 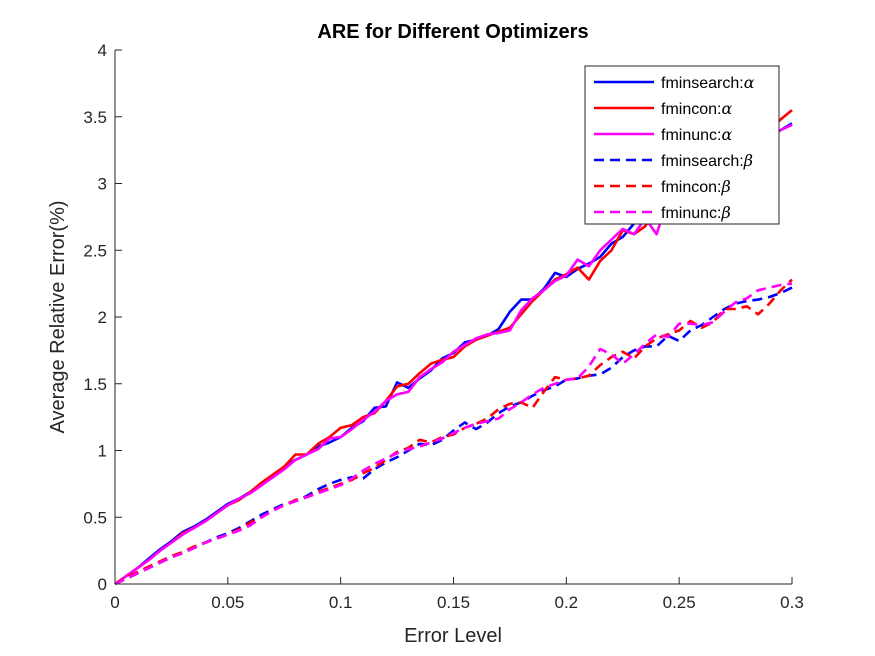 What do you see at coordinates (567, 602) in the screenshot?
I see `x-tick-label: 0.2` at bounding box center [567, 602].